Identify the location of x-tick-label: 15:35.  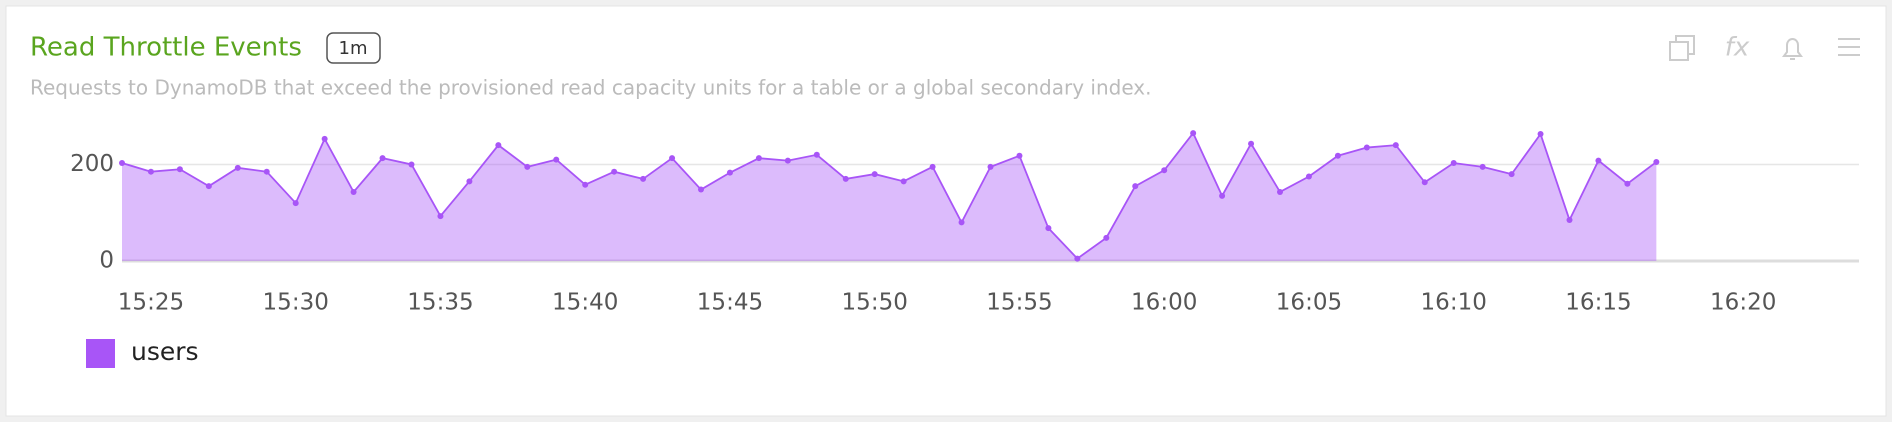
(440, 303).